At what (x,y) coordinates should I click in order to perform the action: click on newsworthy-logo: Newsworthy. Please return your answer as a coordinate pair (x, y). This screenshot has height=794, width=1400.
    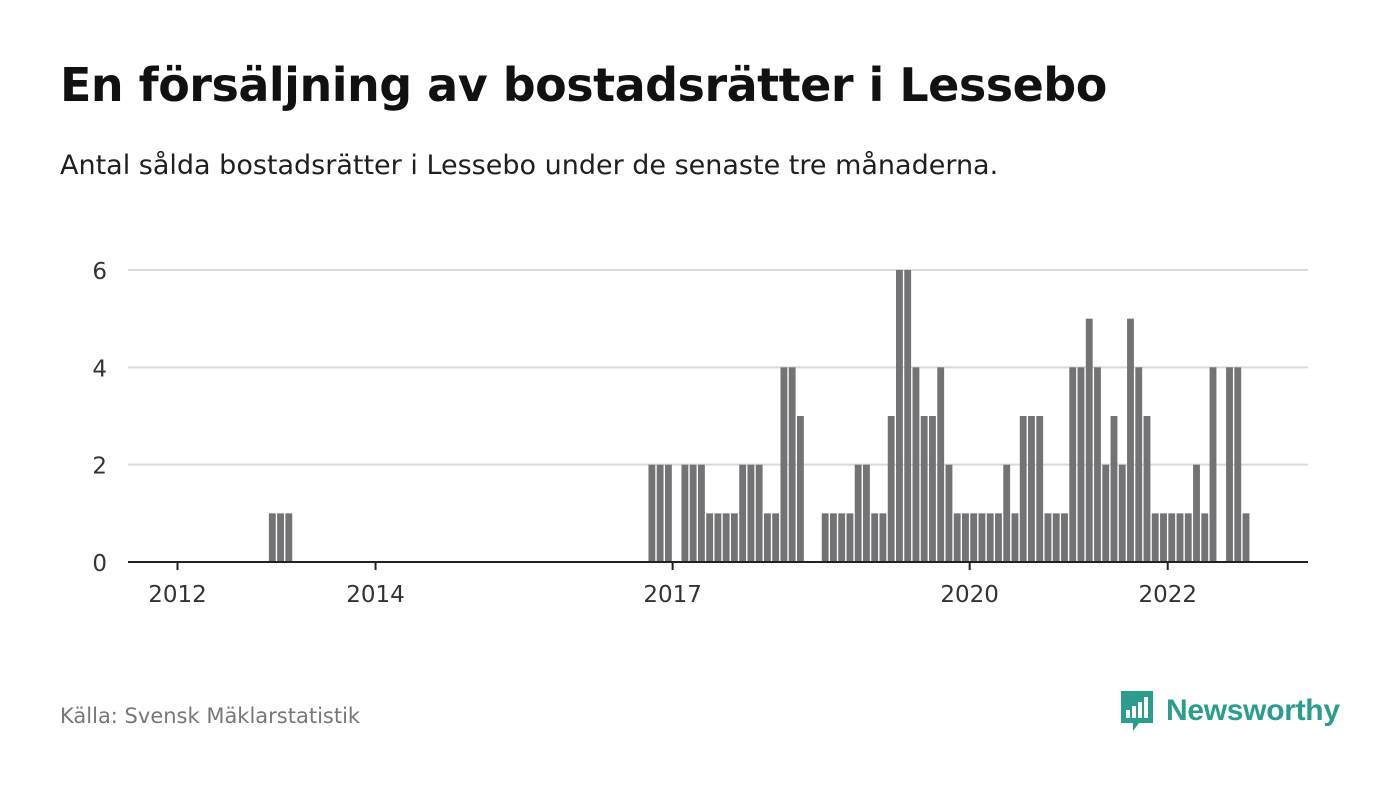
    Looking at the image, I should click on (1229, 711).